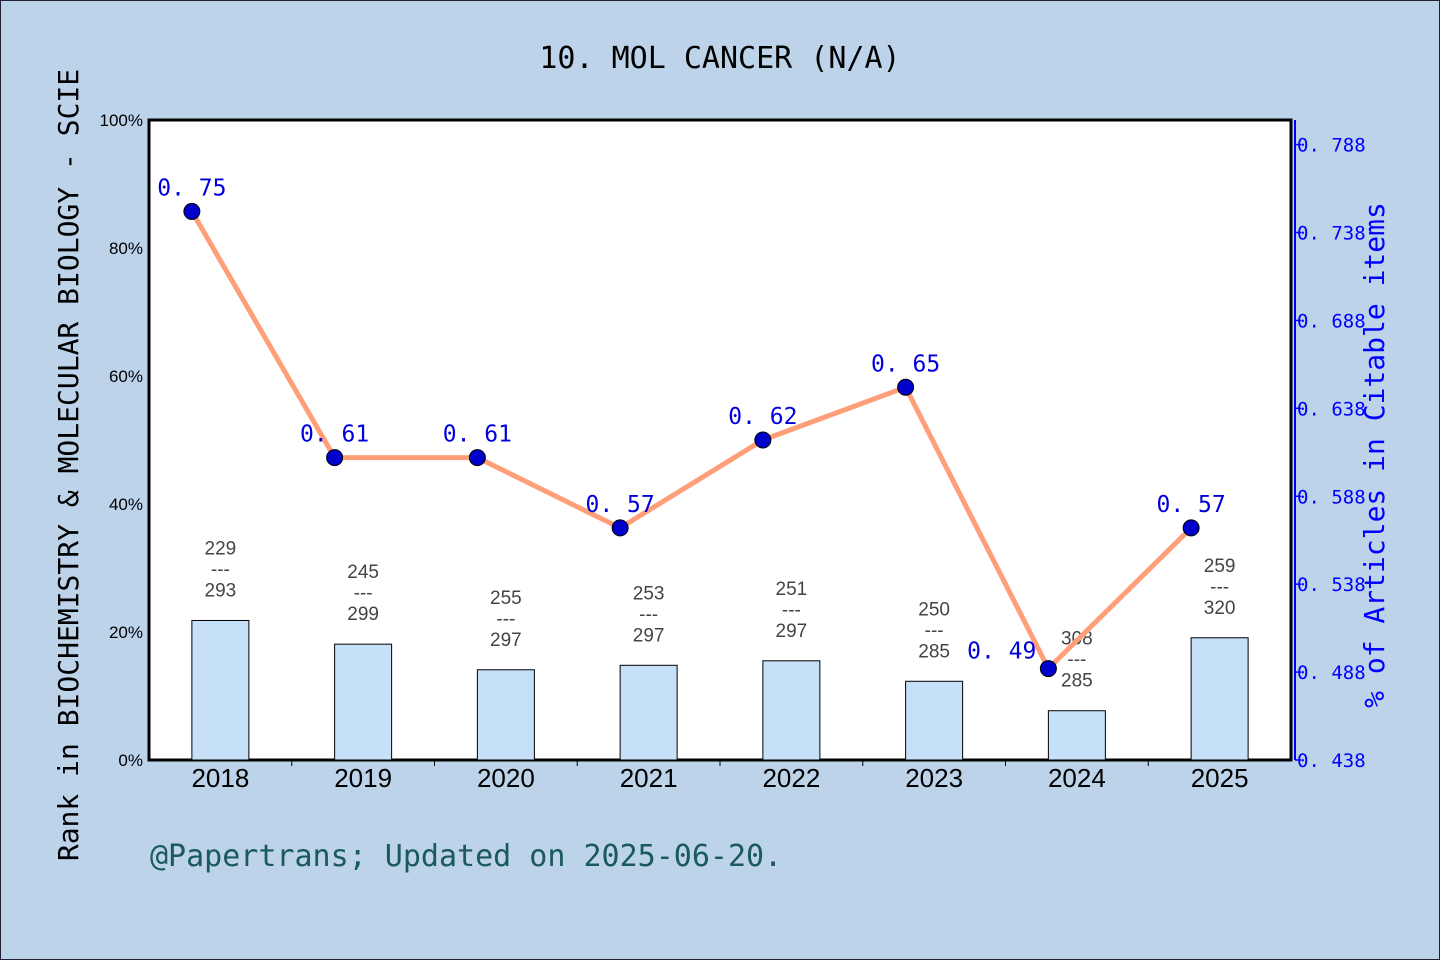 The image size is (1440, 960). What do you see at coordinates (648, 712) in the screenshot?
I see `bar-2021` at bounding box center [648, 712].